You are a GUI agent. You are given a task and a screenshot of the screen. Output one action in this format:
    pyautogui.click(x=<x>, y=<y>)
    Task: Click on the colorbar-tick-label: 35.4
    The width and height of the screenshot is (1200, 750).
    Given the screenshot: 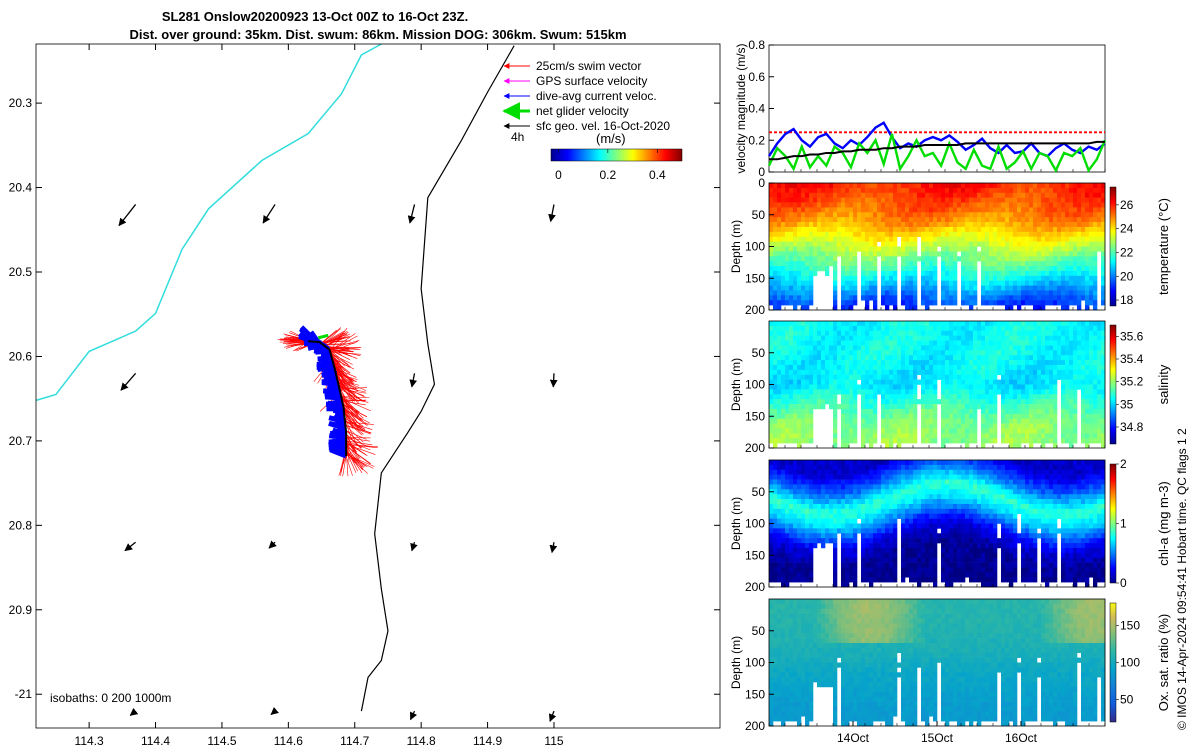 What is the action you would take?
    pyautogui.click(x=1132, y=359)
    